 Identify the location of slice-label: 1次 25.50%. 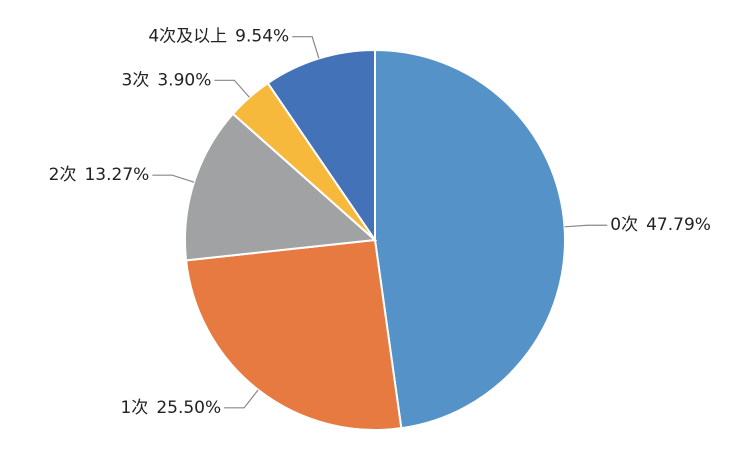
(170, 408).